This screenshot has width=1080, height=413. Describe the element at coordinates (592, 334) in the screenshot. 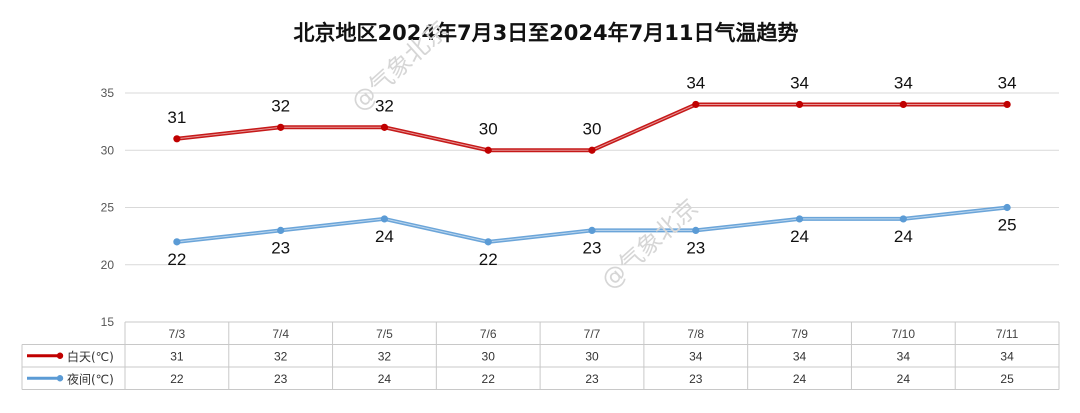

I see `x-tick-label: 7/7` at that location.